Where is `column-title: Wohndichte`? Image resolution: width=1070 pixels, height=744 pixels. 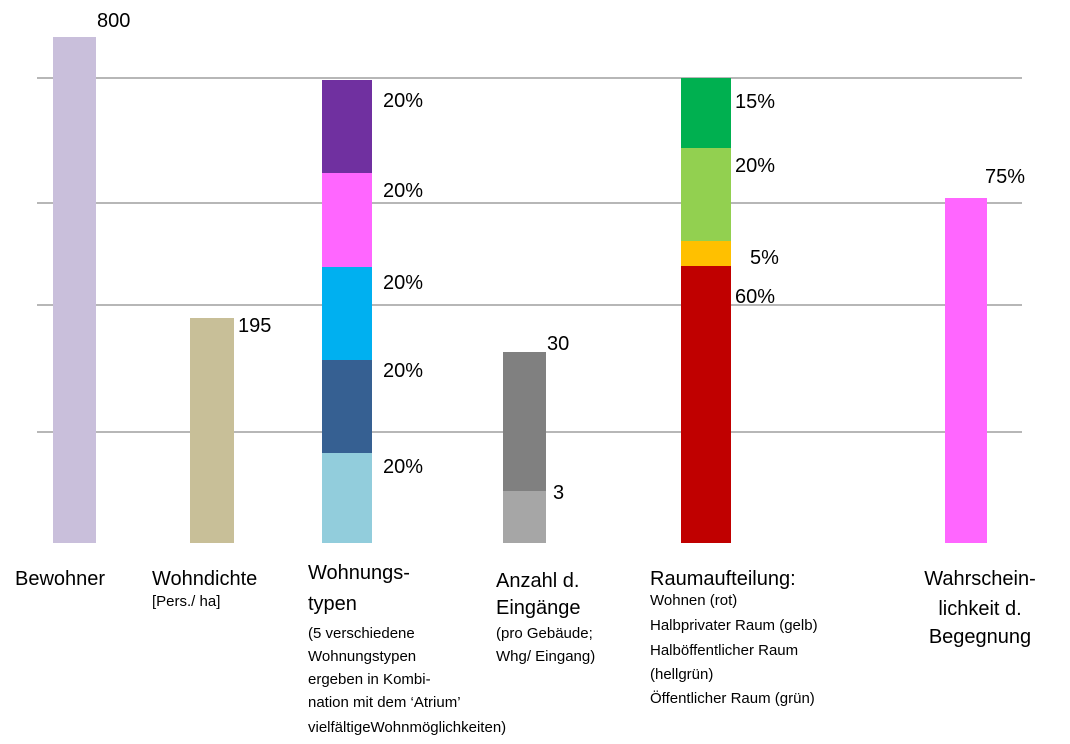 column-title: Wohndichte is located at coordinates (204, 579).